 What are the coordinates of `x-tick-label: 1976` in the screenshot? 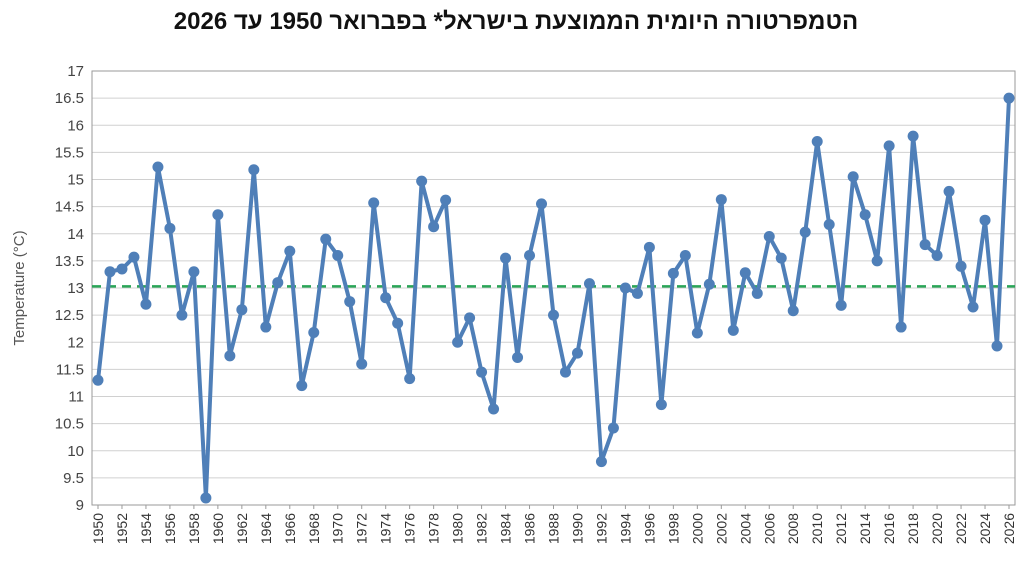 It's located at (410, 528).